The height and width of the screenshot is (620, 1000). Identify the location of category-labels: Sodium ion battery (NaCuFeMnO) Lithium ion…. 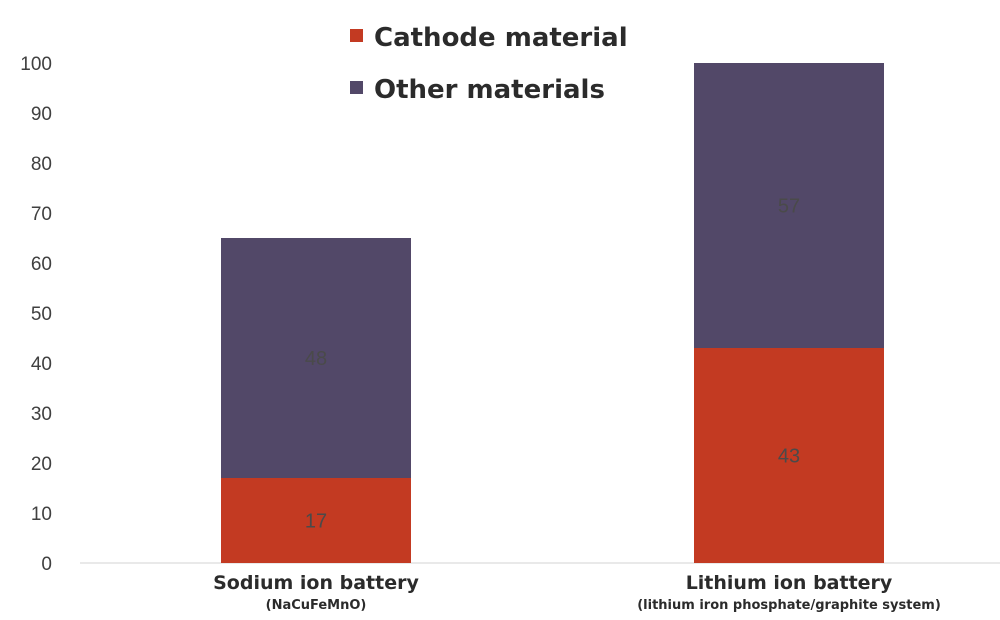
(577, 592).